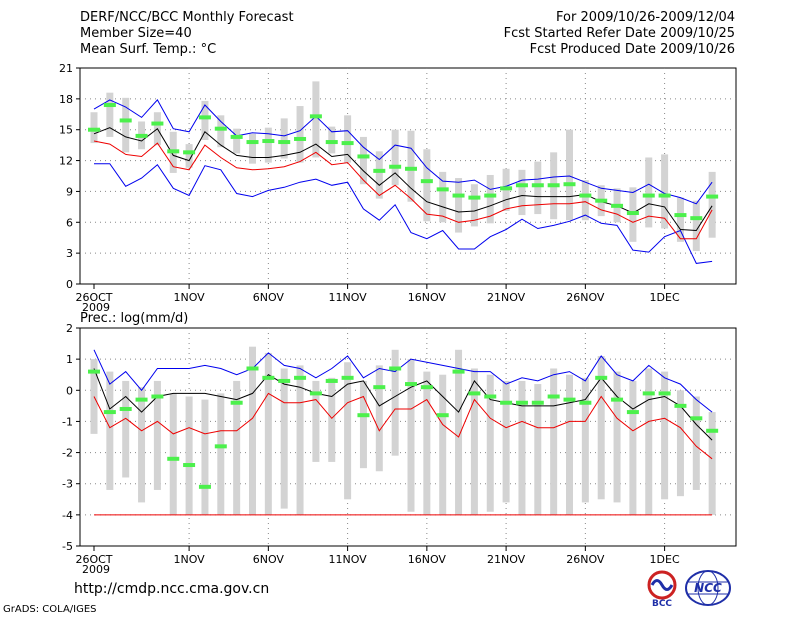 This screenshot has height=618, width=800. What do you see at coordinates (69, 222) in the screenshot?
I see `y-tick-label: 6` at bounding box center [69, 222].